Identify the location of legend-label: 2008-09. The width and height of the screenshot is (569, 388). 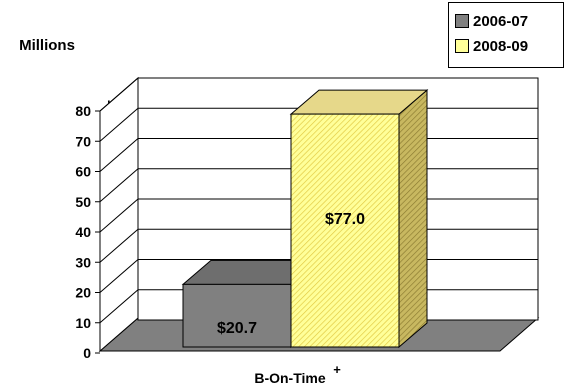
(501, 46).